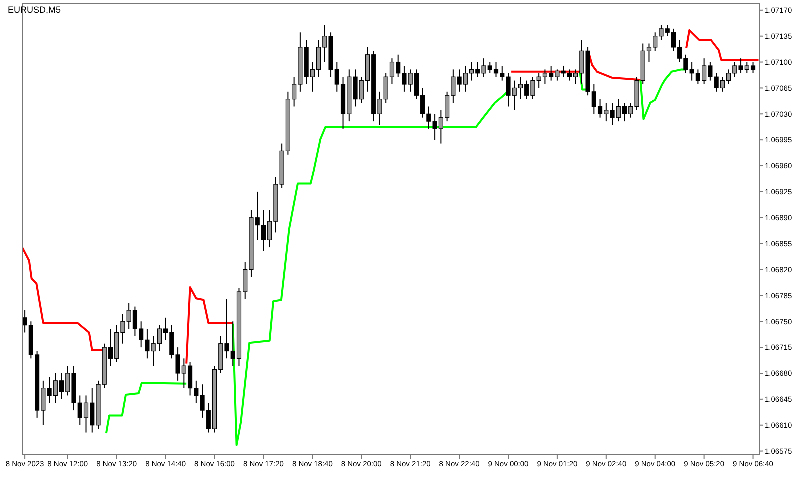 This screenshot has width=800, height=477. What do you see at coordinates (35, 10) in the screenshot?
I see `chart-title: EURUSD,M5` at bounding box center [35, 10].